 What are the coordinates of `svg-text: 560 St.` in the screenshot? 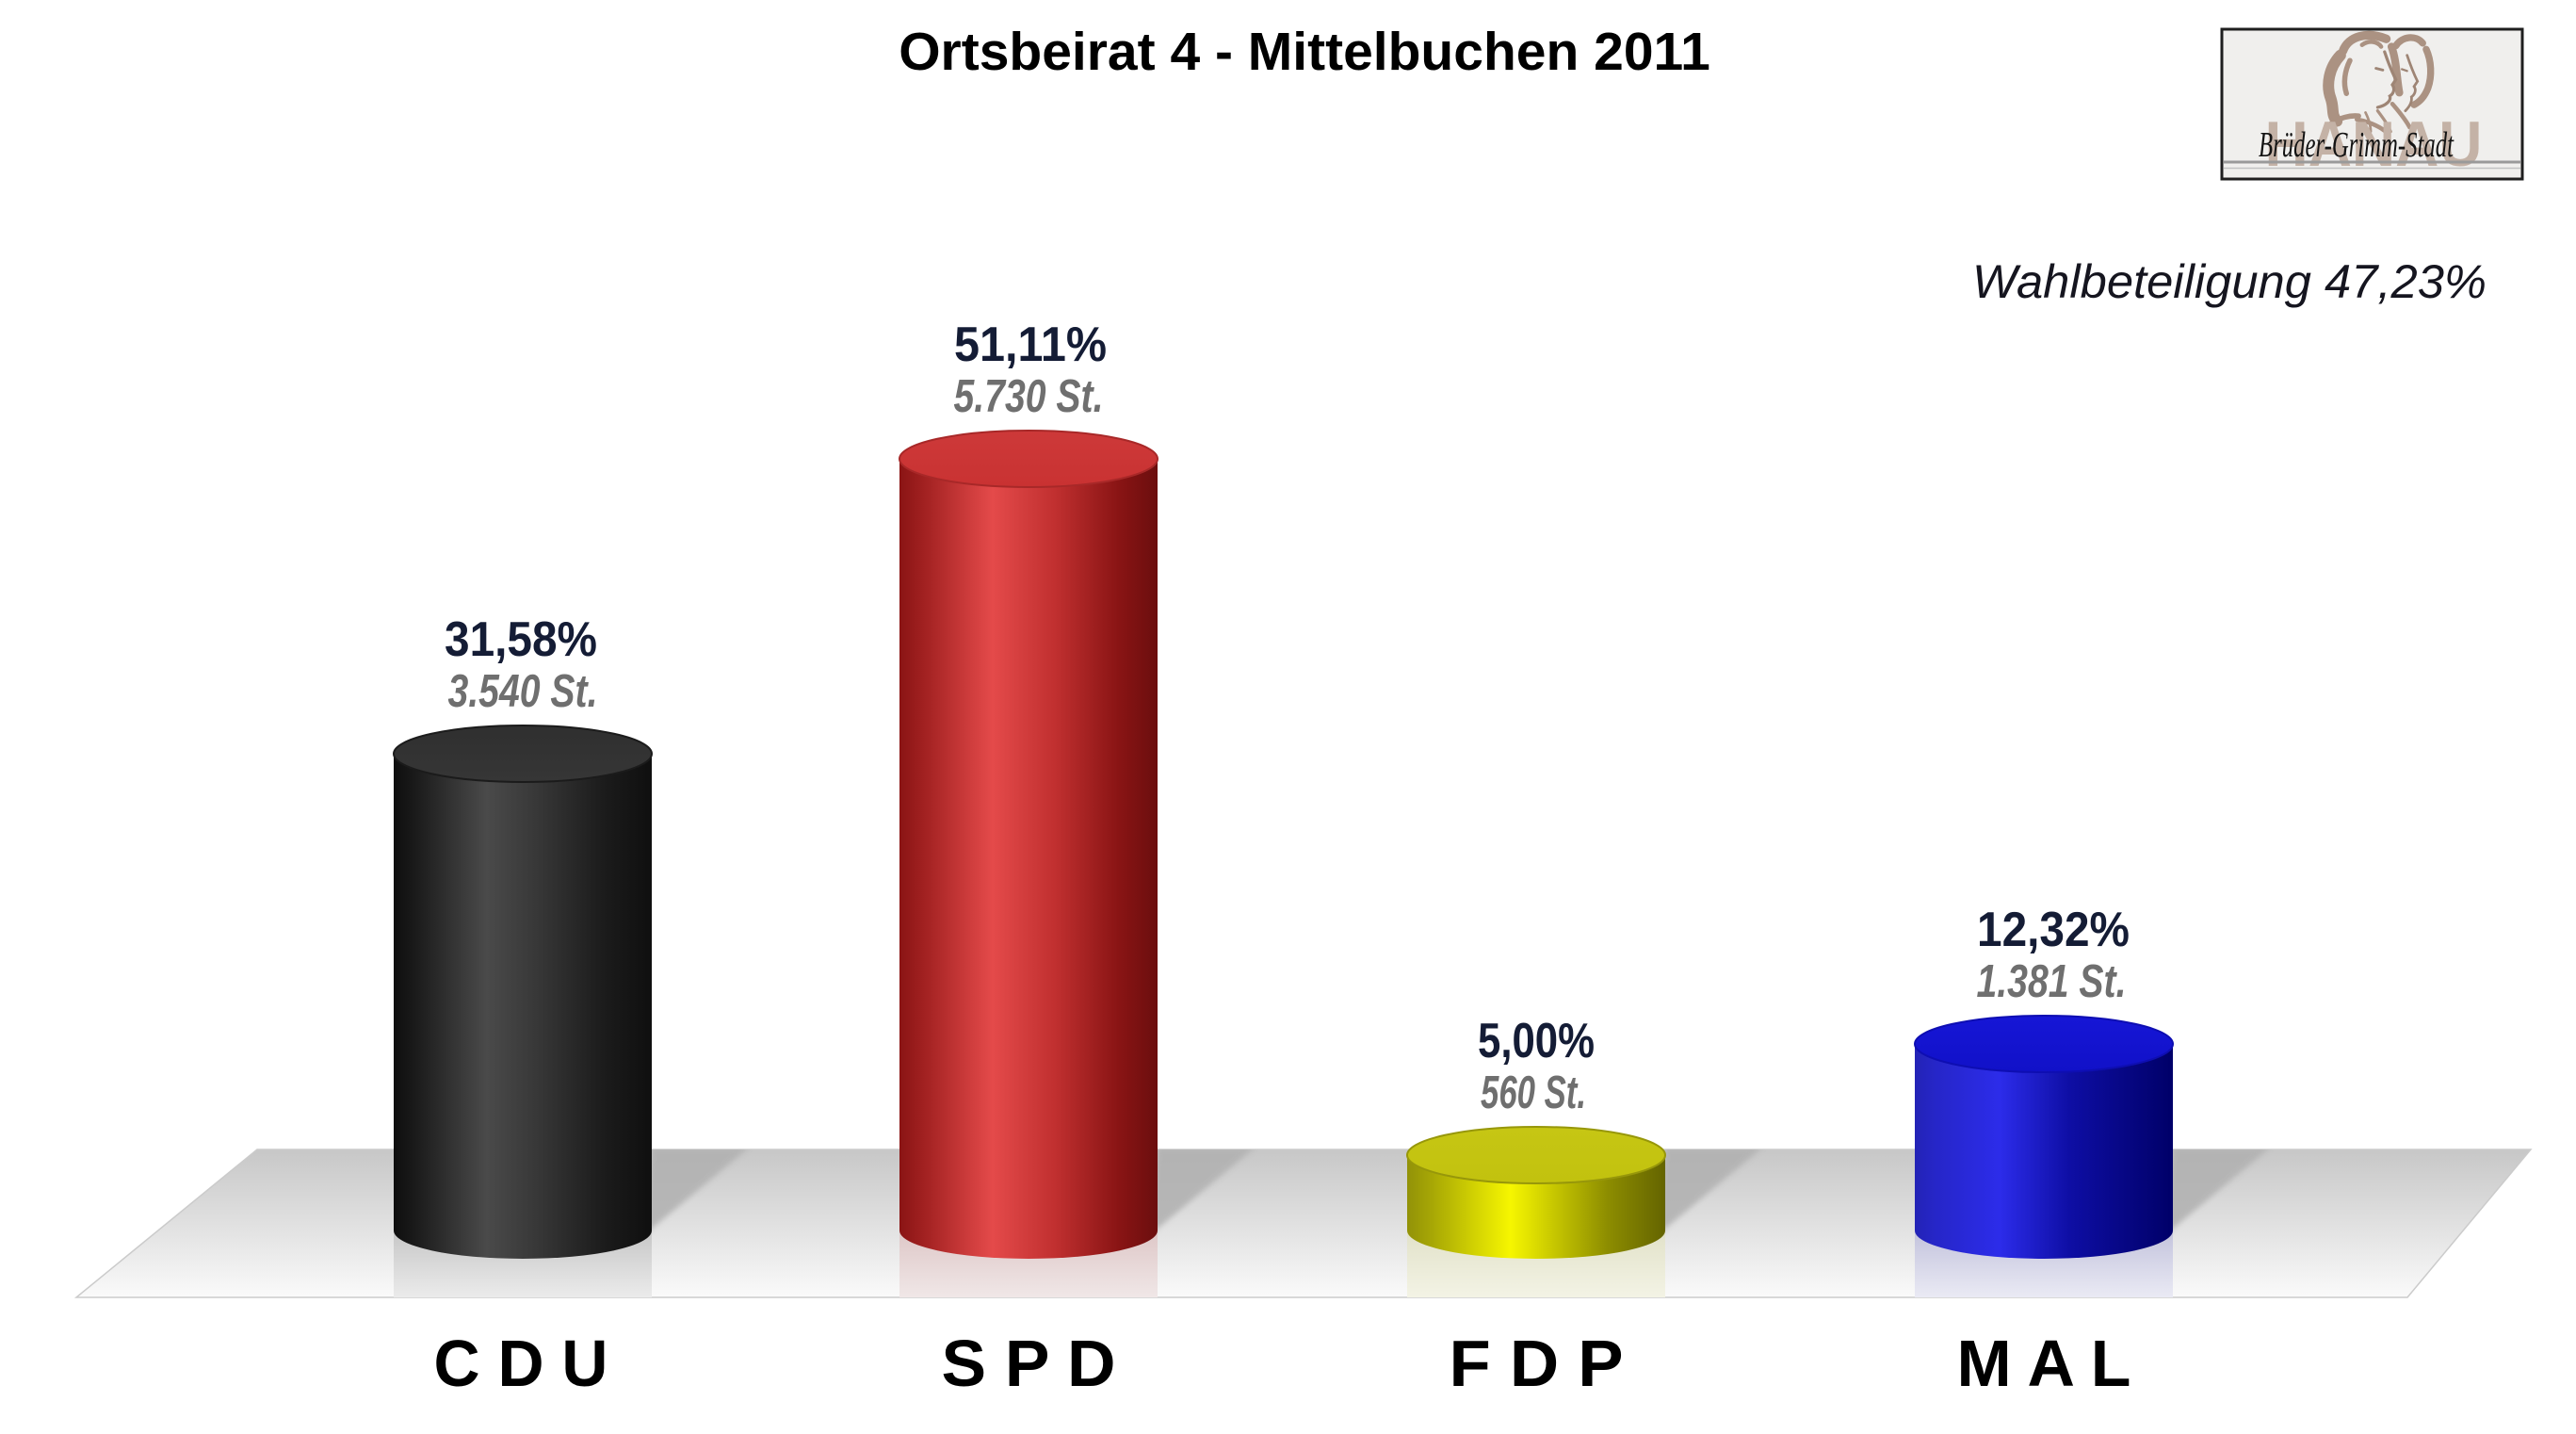 It's located at (1533, 1092).